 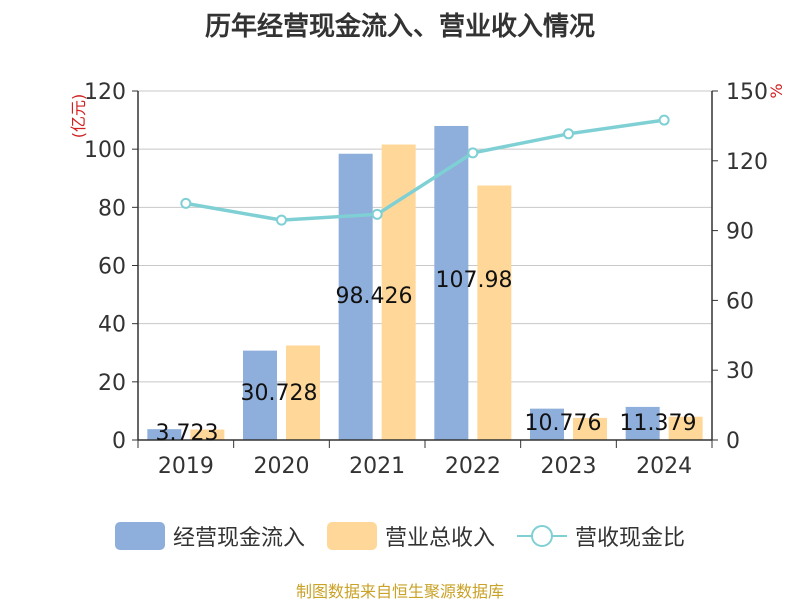 I want to click on chart-legend: 经营现金流入 营业总收入 营收现金比, so click(x=400, y=536).